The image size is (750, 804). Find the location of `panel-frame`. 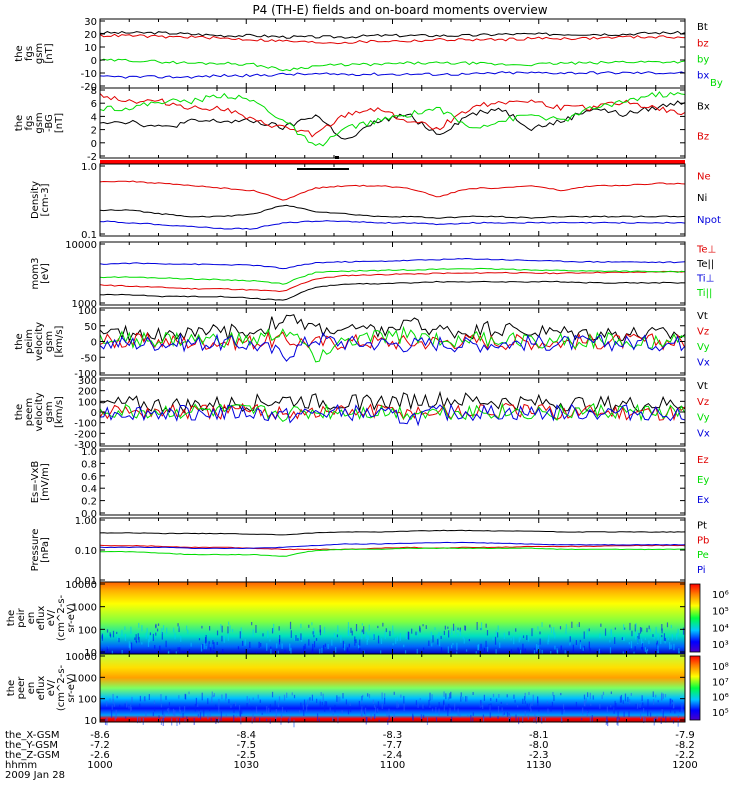

panel-frame is located at coordinates (392, 53).